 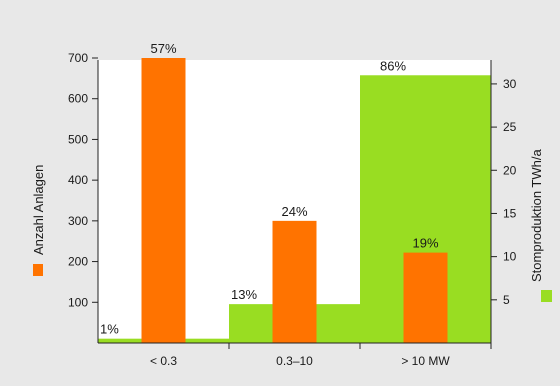 I want to click on y-left-tick-label-5: 600, so click(x=78, y=99).